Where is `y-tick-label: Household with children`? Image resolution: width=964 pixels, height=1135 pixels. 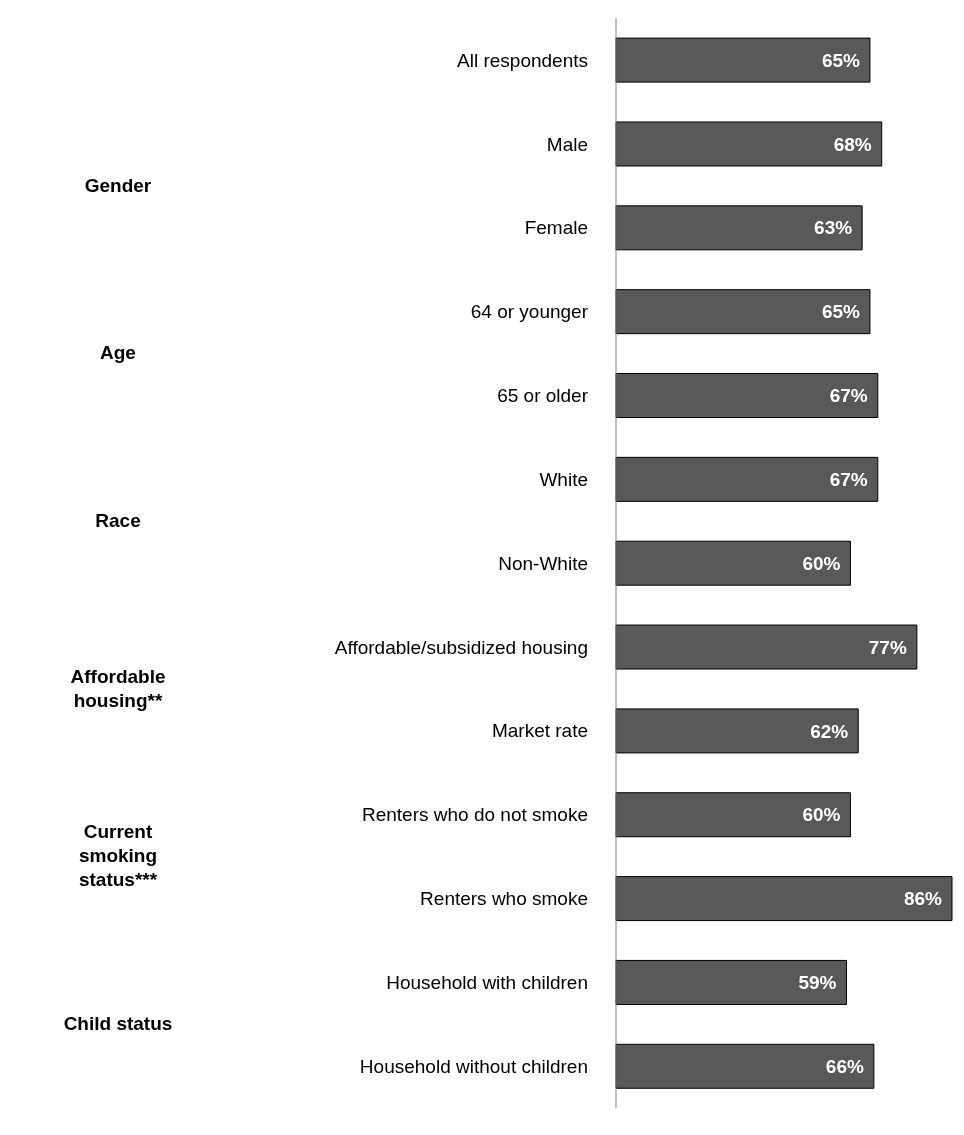
y-tick-label: Household with children is located at coordinates (487, 982).